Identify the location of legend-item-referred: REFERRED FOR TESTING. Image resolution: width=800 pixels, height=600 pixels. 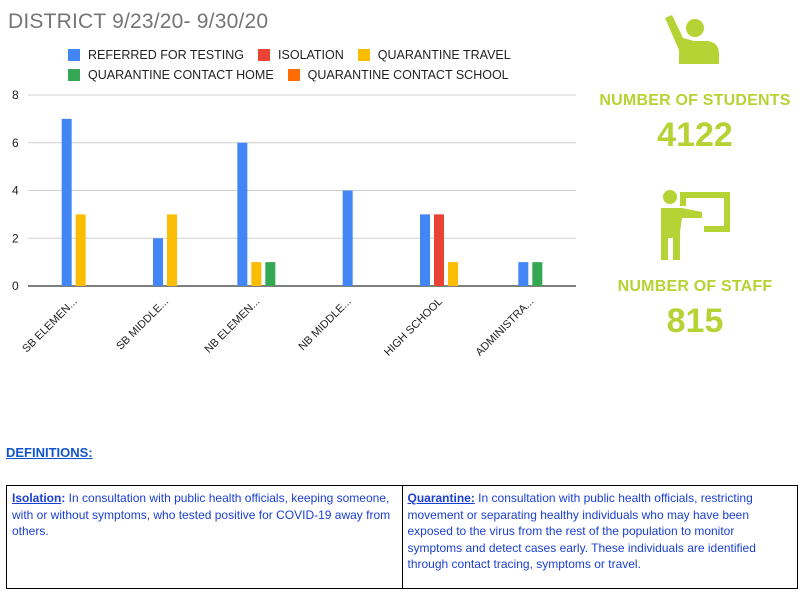
(156, 55).